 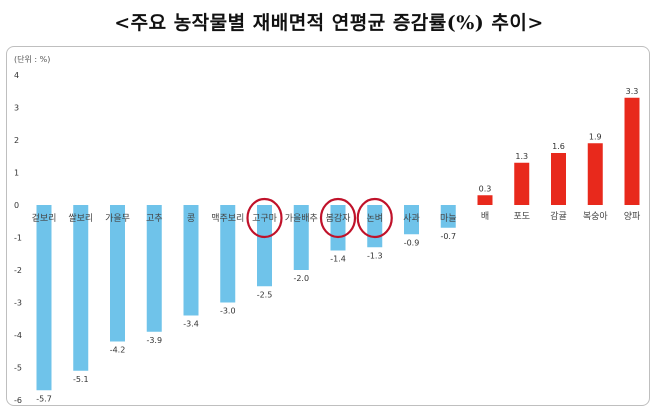 I want to click on value-label: 1.3, so click(x=521, y=156).